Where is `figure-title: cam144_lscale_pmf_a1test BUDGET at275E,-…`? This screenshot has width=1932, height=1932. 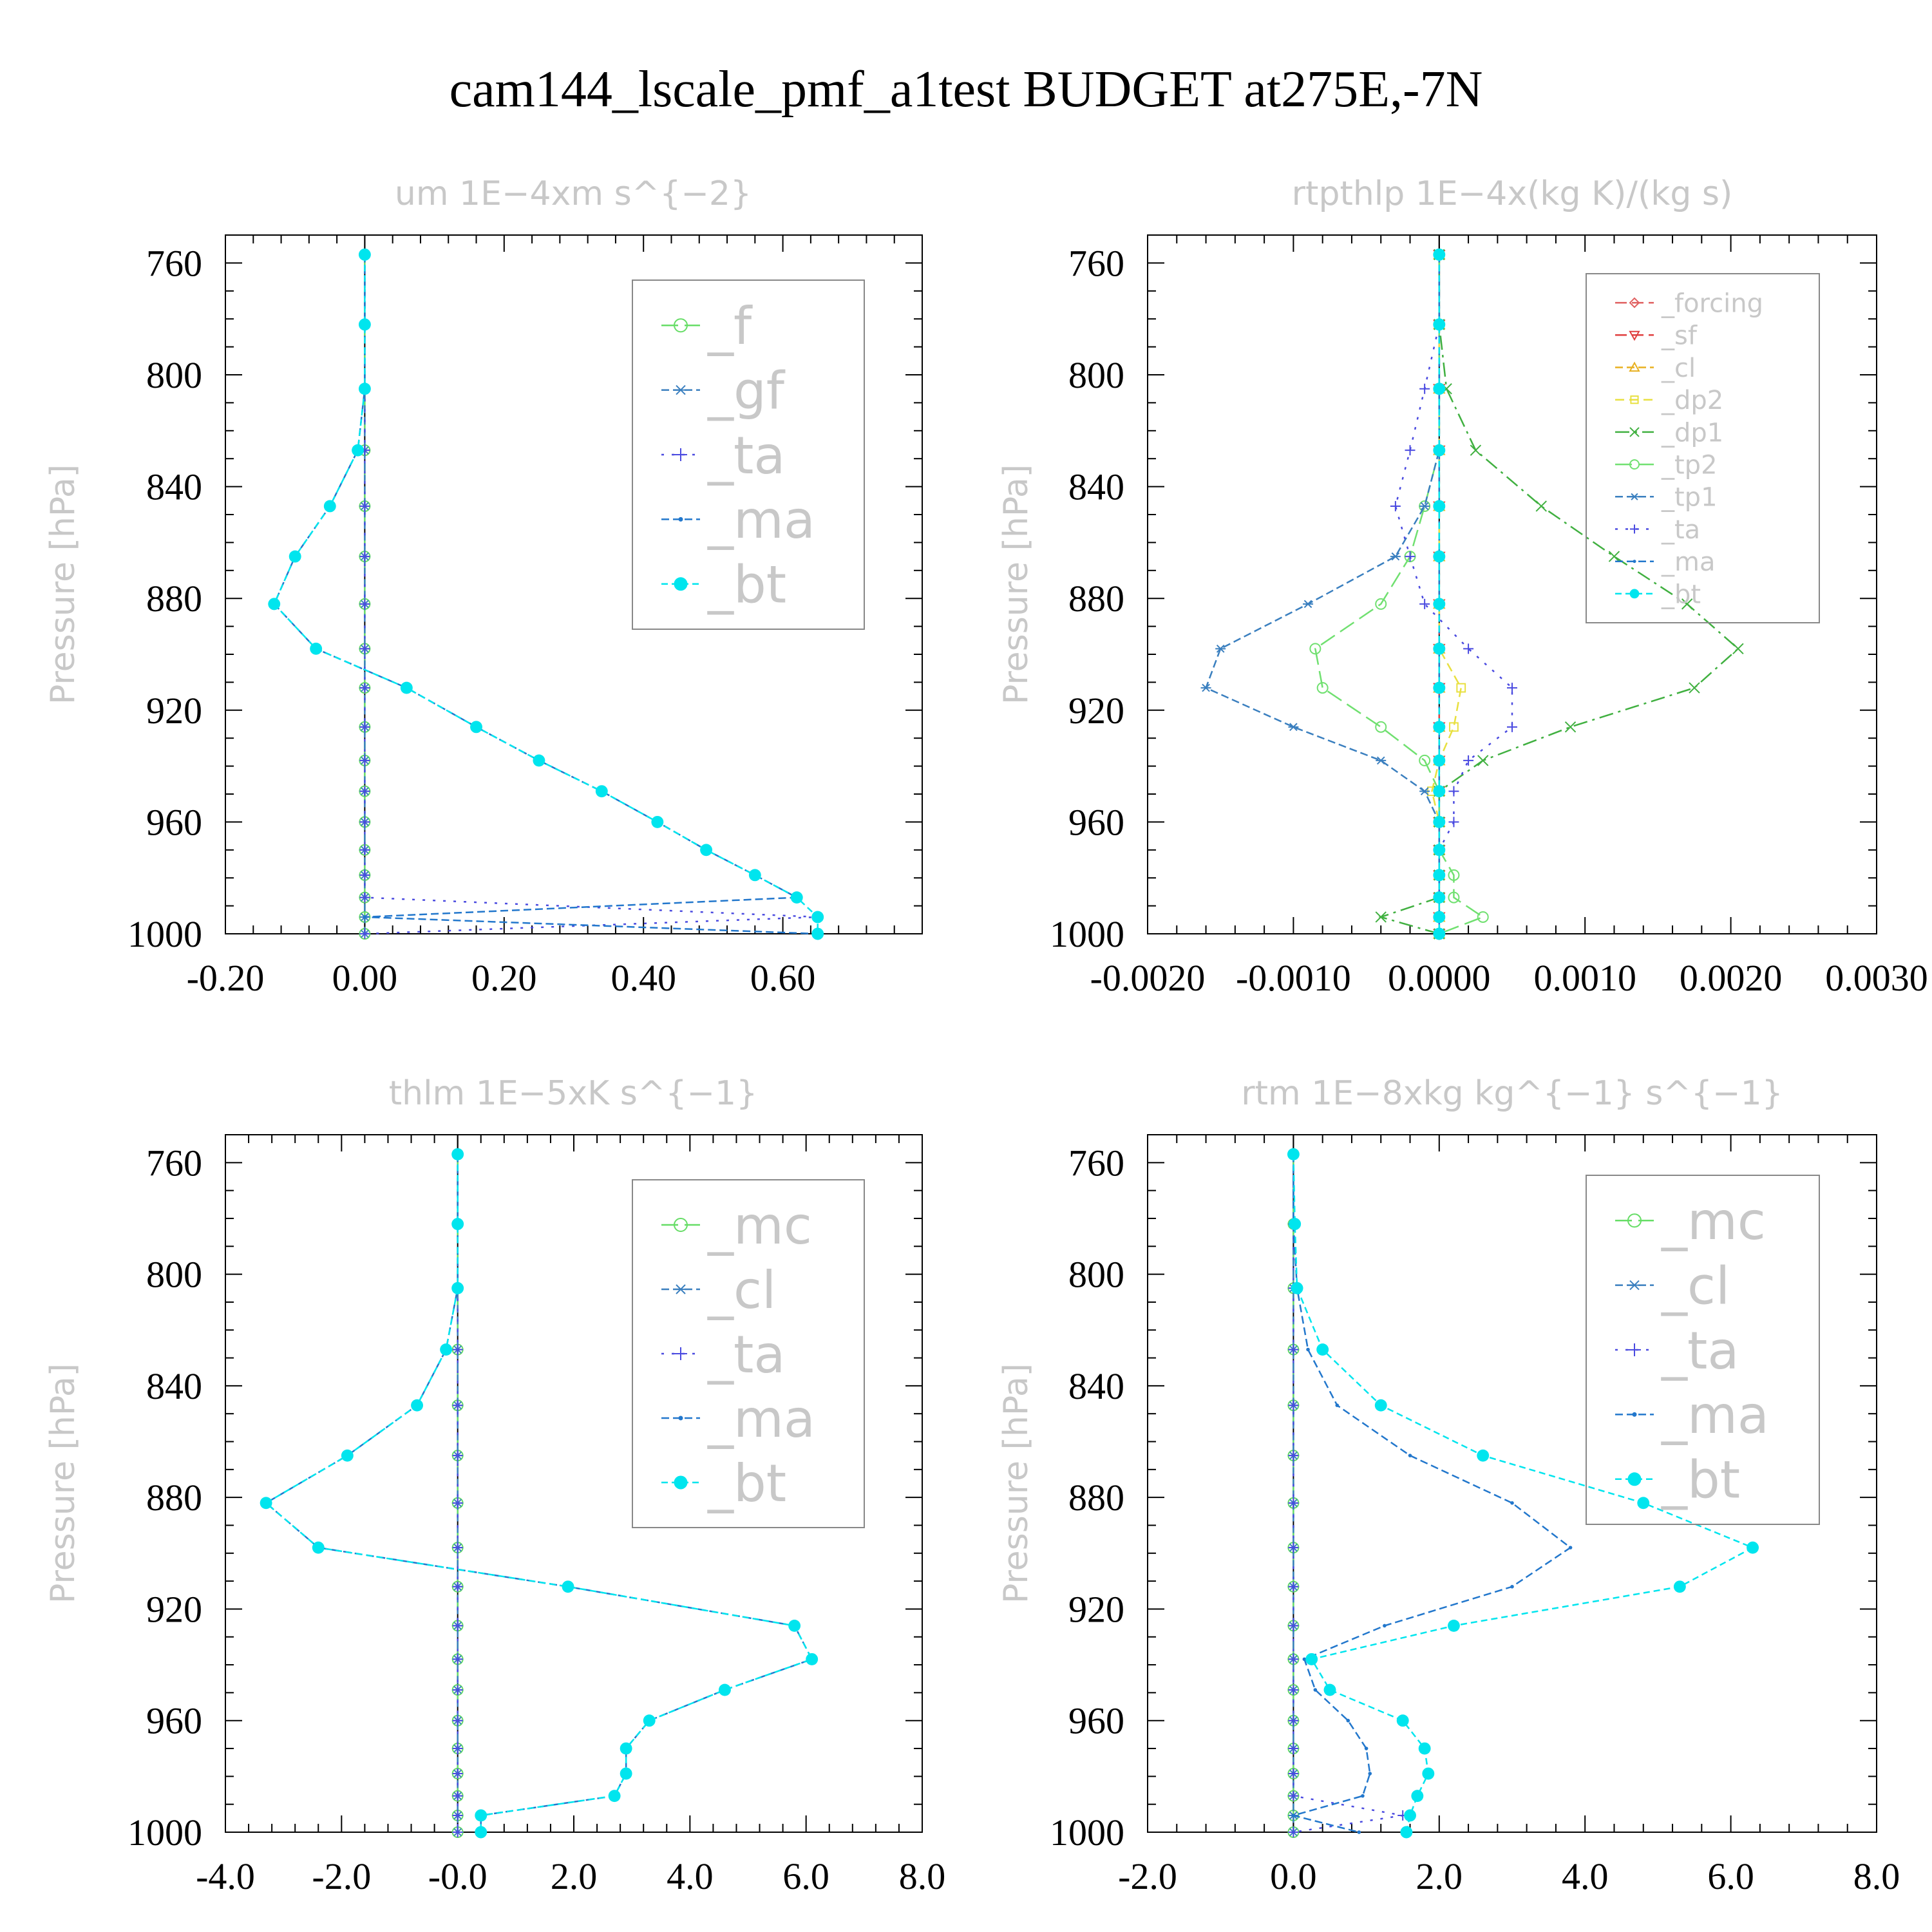
figure-title: cam144_lscale_pmf_a1test BUDGET at275E,-… is located at coordinates (967, 89).